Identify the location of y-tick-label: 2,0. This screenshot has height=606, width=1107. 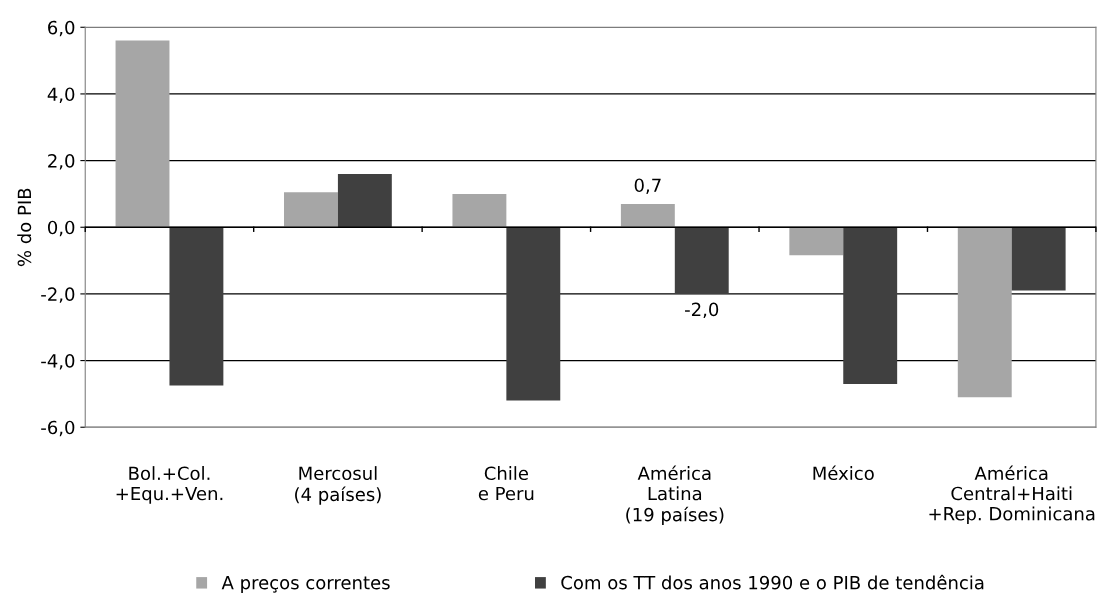
(61, 162).